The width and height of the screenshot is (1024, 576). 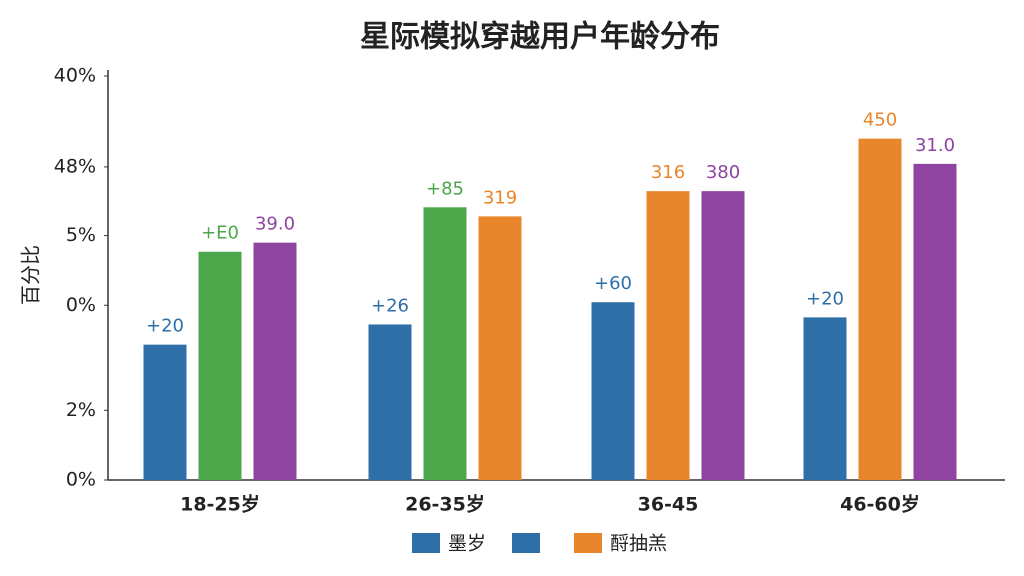 I want to click on x-tick-label: 18-25岁, so click(x=220, y=504).